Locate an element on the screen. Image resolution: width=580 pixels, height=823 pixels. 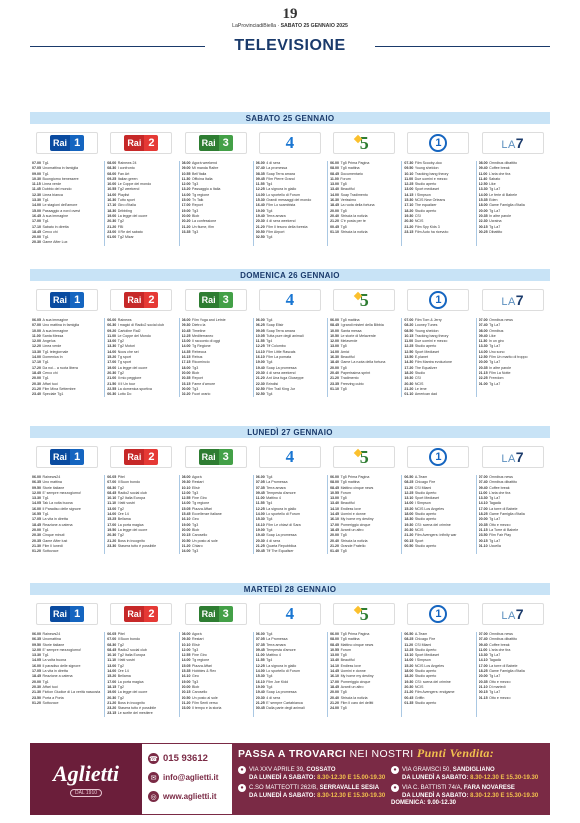
programme-item: 16.00 Il Paradiso delle signore is located at coordinates (66, 509).